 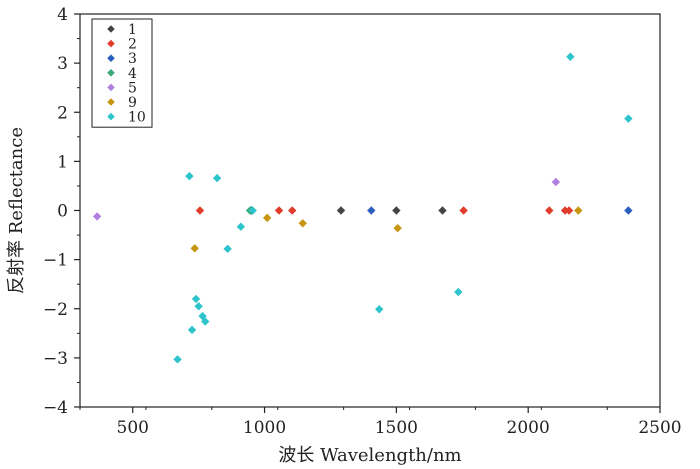 I want to click on y-axis-title: 反射率 Reflectance, so click(x=16, y=210).